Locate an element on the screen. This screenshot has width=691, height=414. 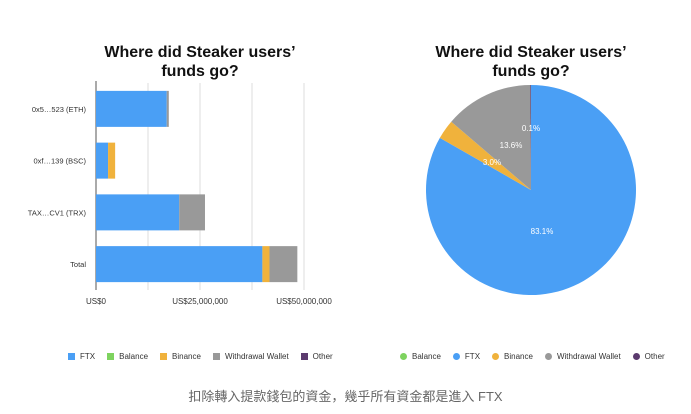
x-tick-label: US$0 is located at coordinates (96, 301).